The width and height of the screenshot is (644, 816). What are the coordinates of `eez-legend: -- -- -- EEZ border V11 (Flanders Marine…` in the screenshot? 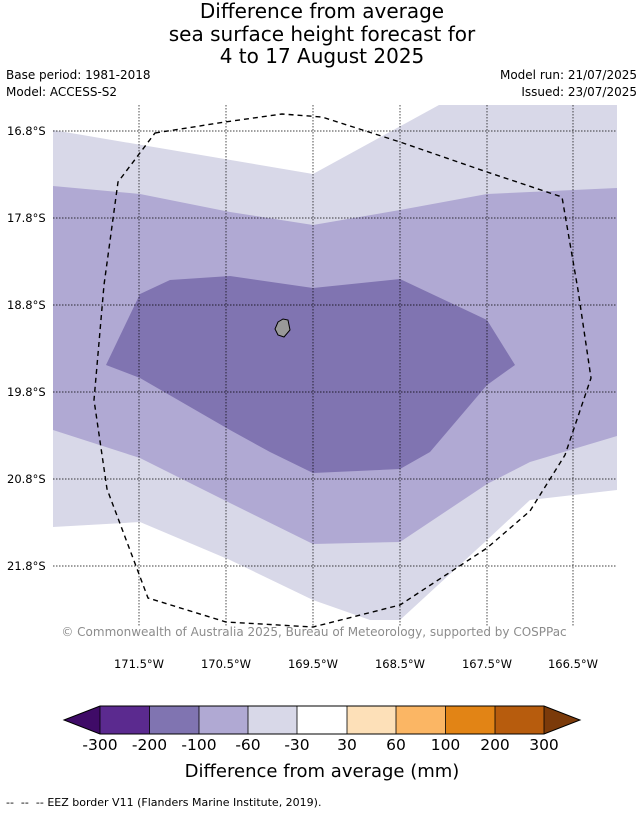 It's located at (163, 802).